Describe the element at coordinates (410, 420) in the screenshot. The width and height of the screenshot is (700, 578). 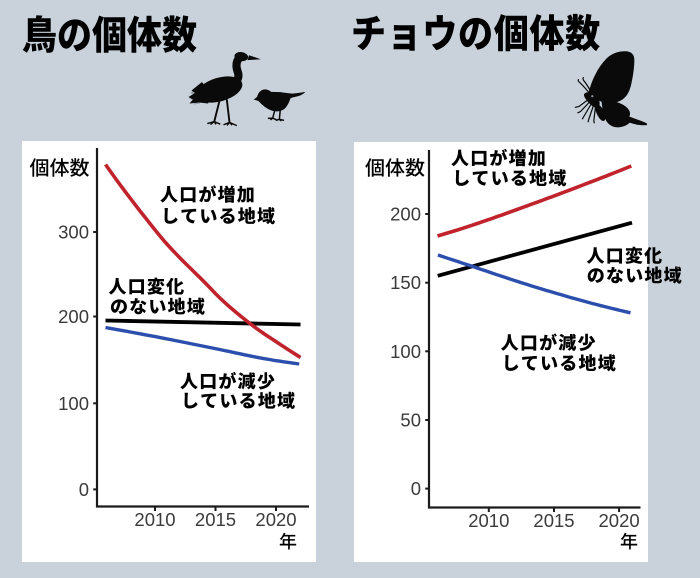
I see `svg-text: 50` at that location.